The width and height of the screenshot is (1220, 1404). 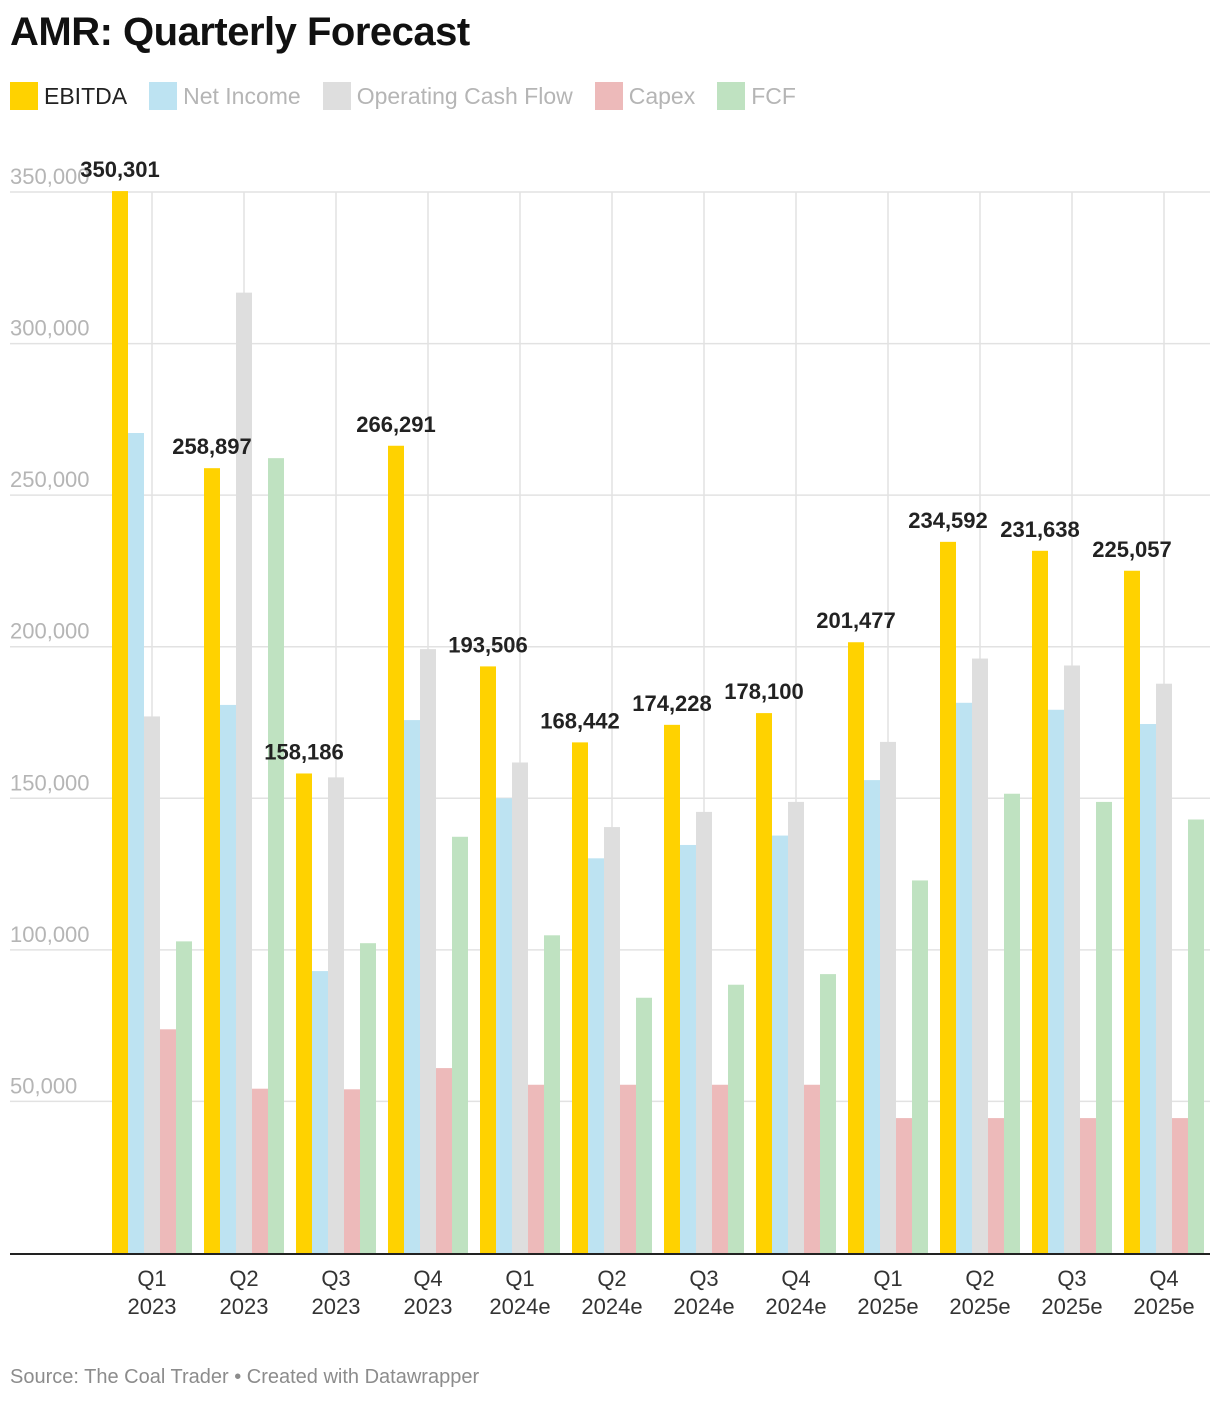 I want to click on y-tick-label: 300,000, so click(x=50, y=328).